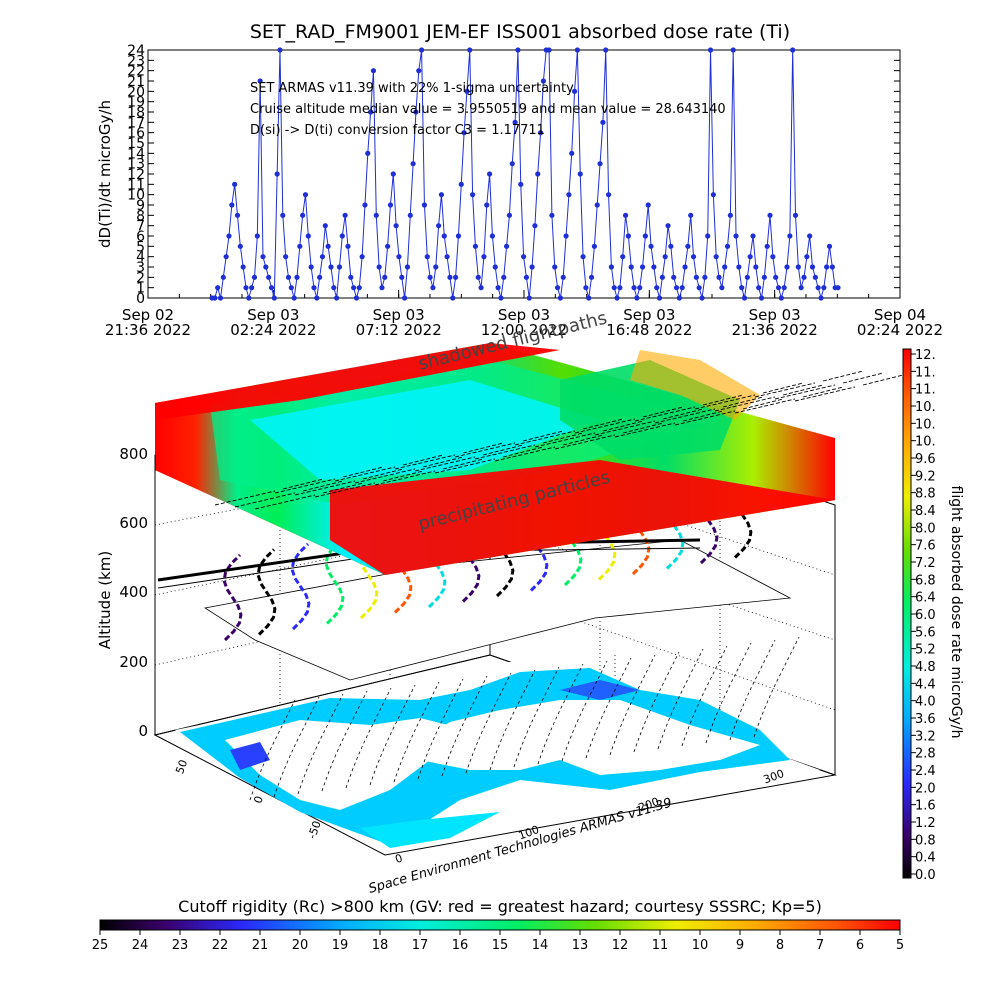 This screenshot has width=1000, height=1000. Describe the element at coordinates (334, 581) in the screenshot. I see `orbit-track` at that location.